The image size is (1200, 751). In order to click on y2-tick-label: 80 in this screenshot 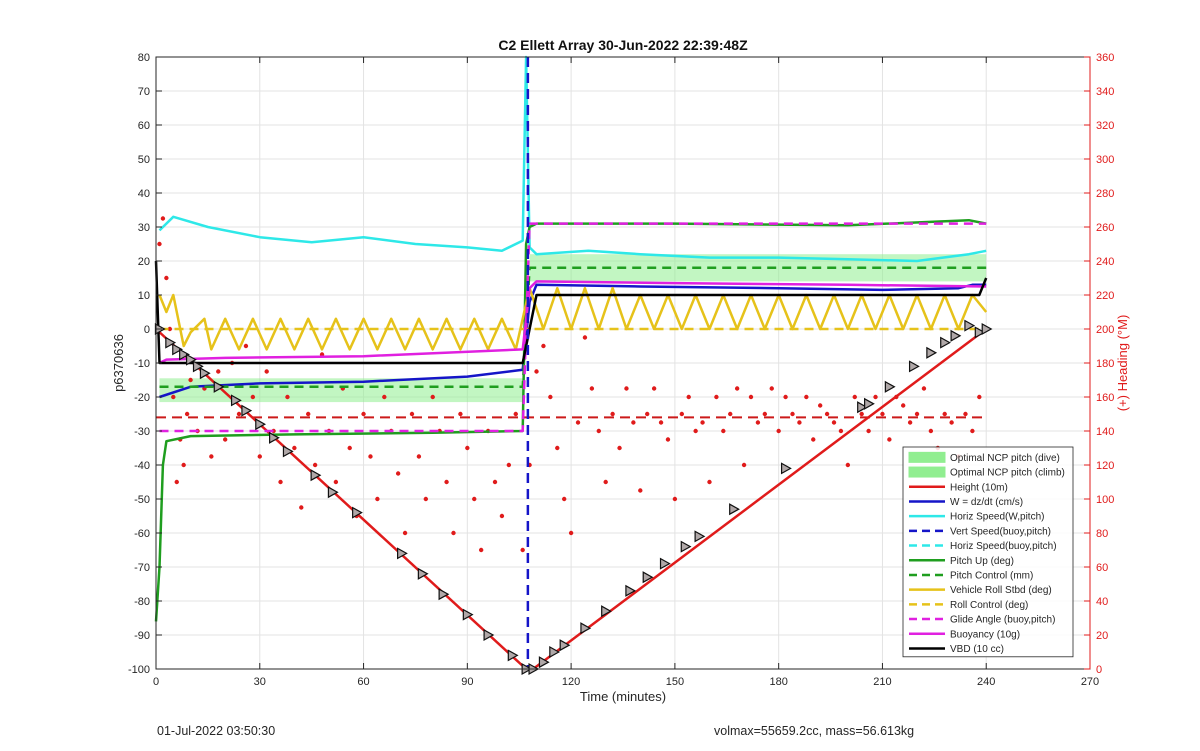, I will do `click(1102, 534)`.